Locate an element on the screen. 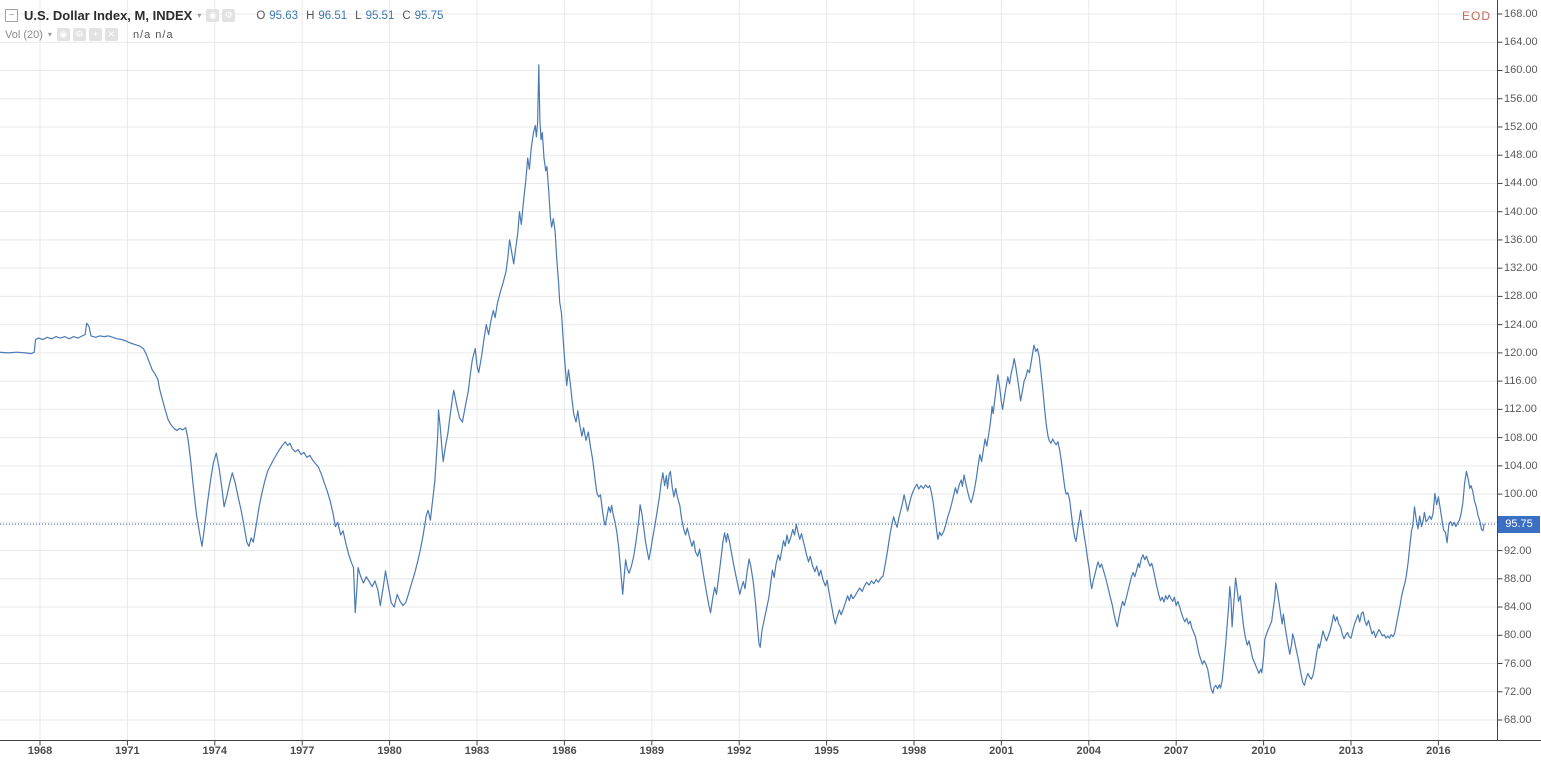 Image resolution: width=1541 pixels, height=761 pixels. plus-icon: + is located at coordinates (95, 34).